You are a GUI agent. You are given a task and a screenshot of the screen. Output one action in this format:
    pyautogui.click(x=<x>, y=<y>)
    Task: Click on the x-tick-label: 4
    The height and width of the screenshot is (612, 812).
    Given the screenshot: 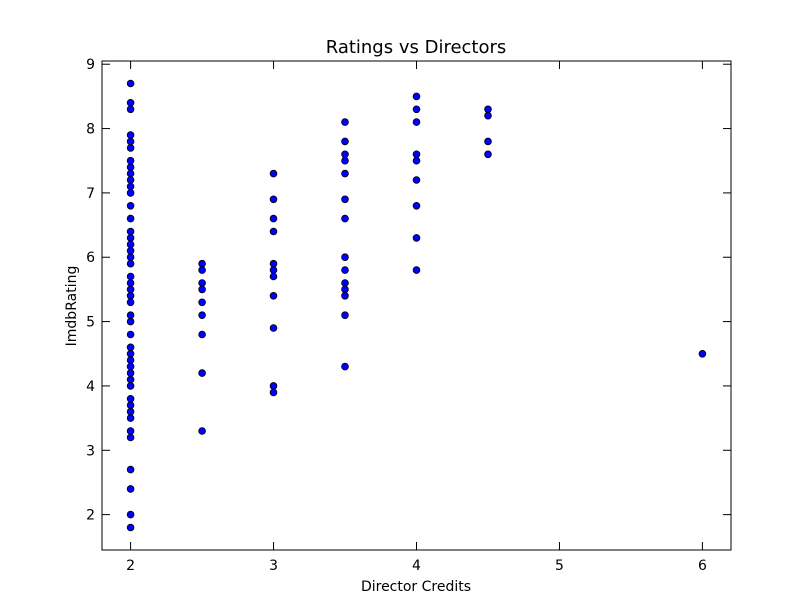 What is the action you would take?
    pyautogui.click(x=416, y=566)
    